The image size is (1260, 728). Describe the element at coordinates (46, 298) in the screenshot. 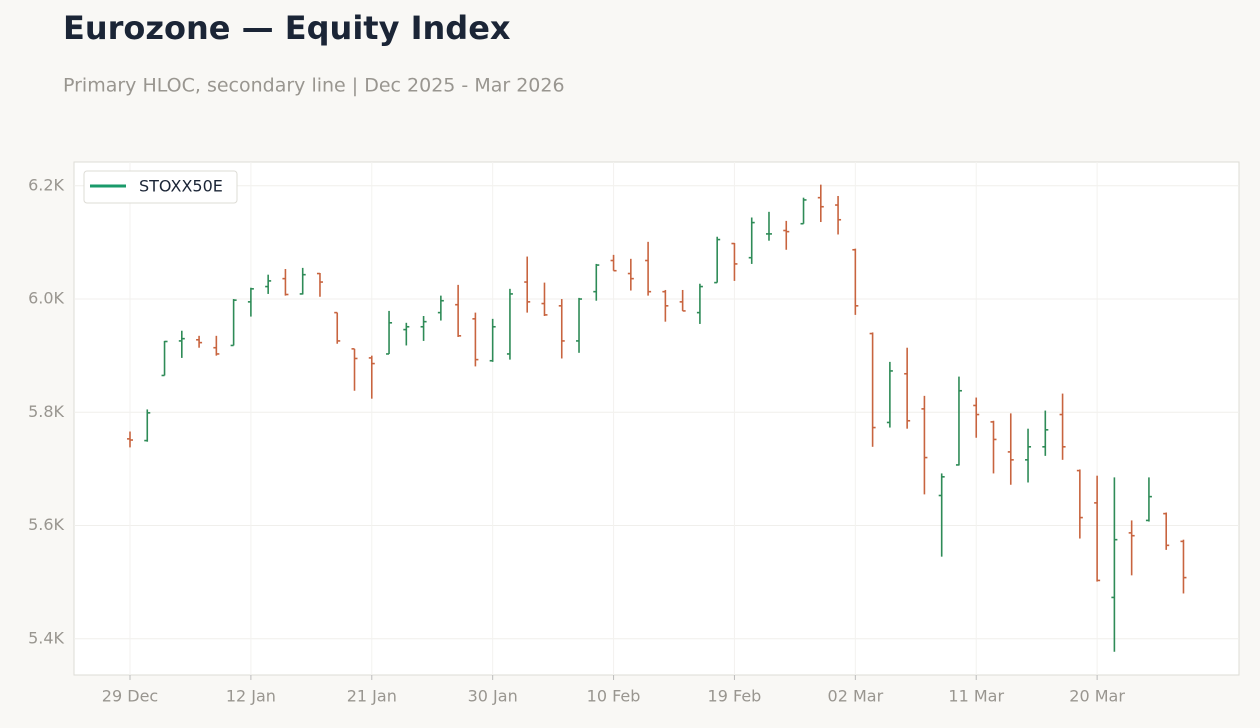

I see `y-tick-label: 6.0K` at that location.